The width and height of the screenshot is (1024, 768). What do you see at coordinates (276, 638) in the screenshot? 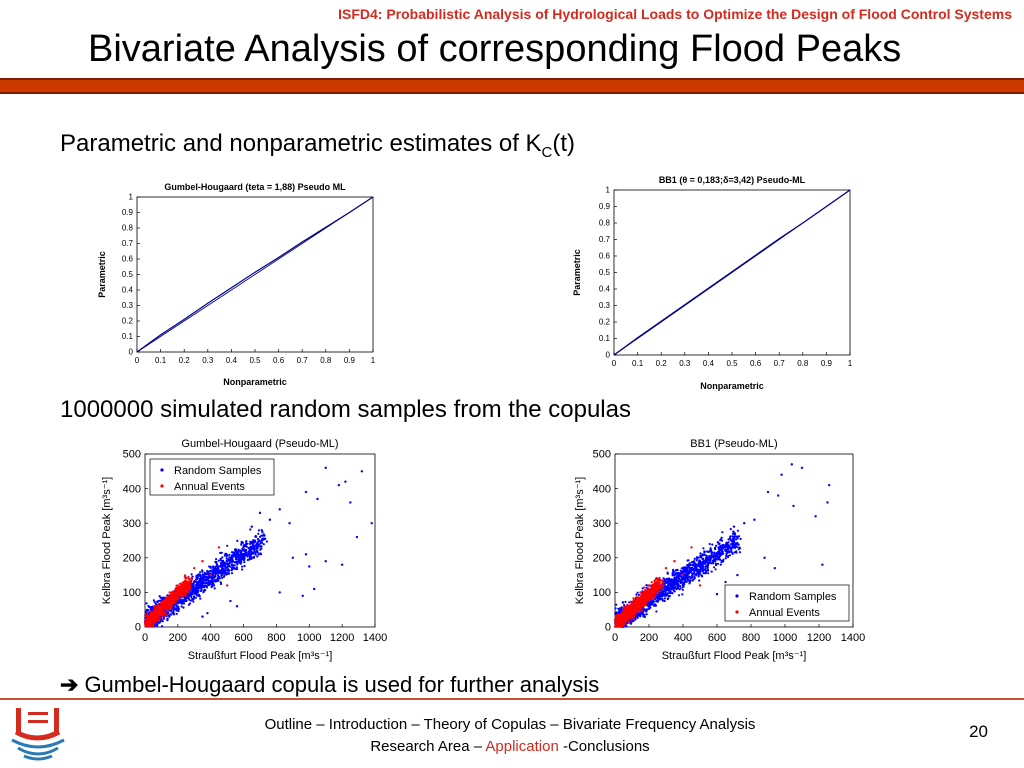
I see `x-tick-label: 800` at bounding box center [276, 638].